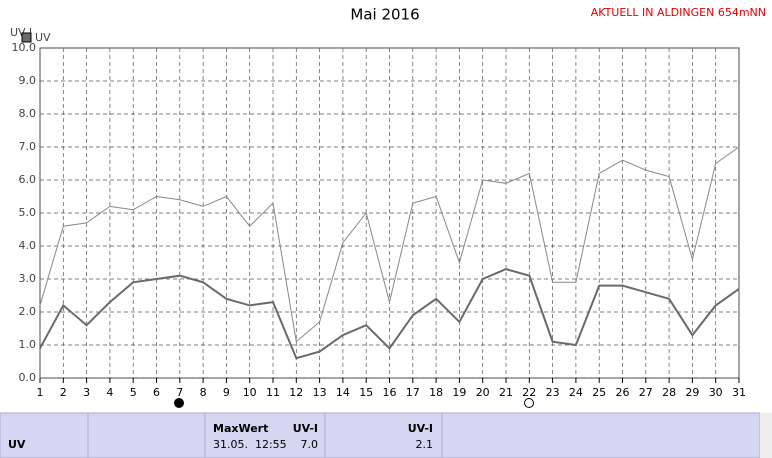 The width and height of the screenshot is (772, 458). Describe the element at coordinates (305, 428) in the screenshot. I see `maxwert-unit: UV-I` at that location.